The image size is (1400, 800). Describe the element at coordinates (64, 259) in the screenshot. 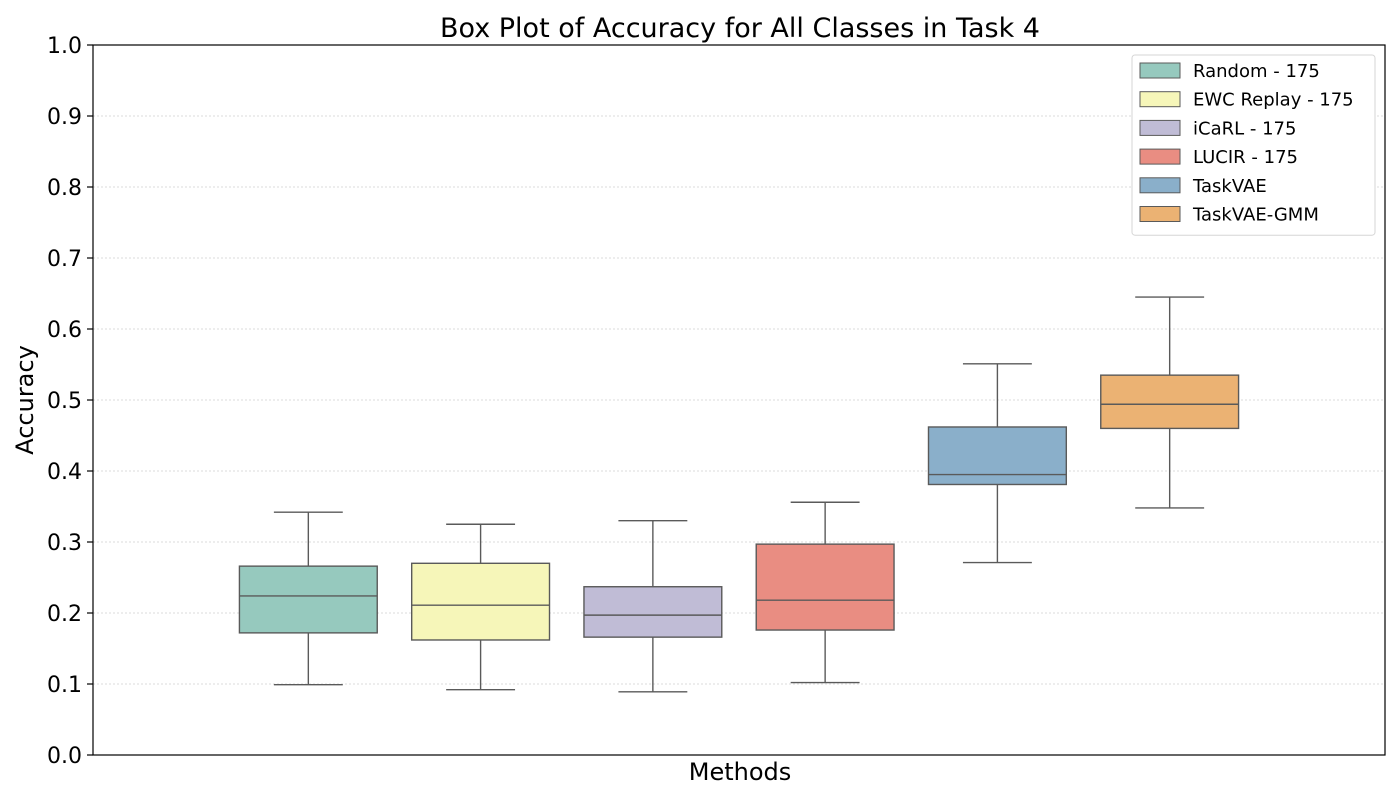

I see `y-tick-label: 0.7` at that location.